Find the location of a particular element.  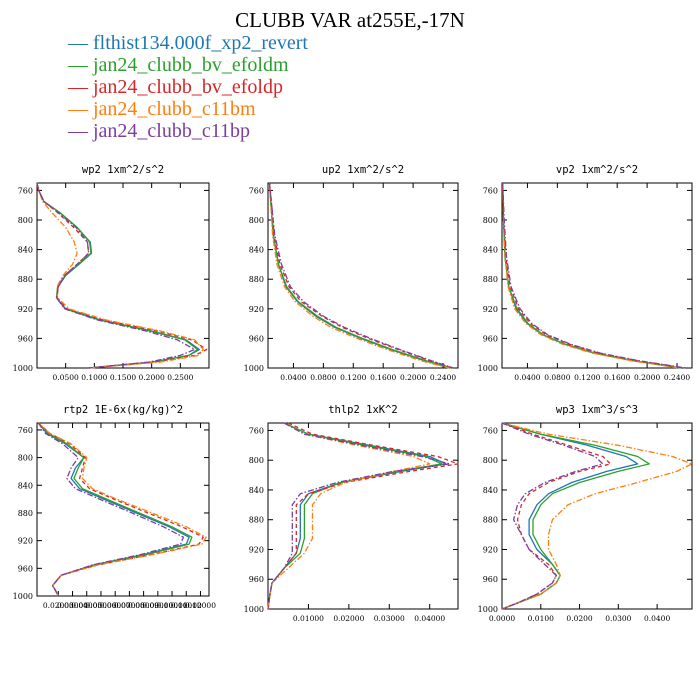

x-tick-label: 0.10000 is located at coordinates (172, 605).